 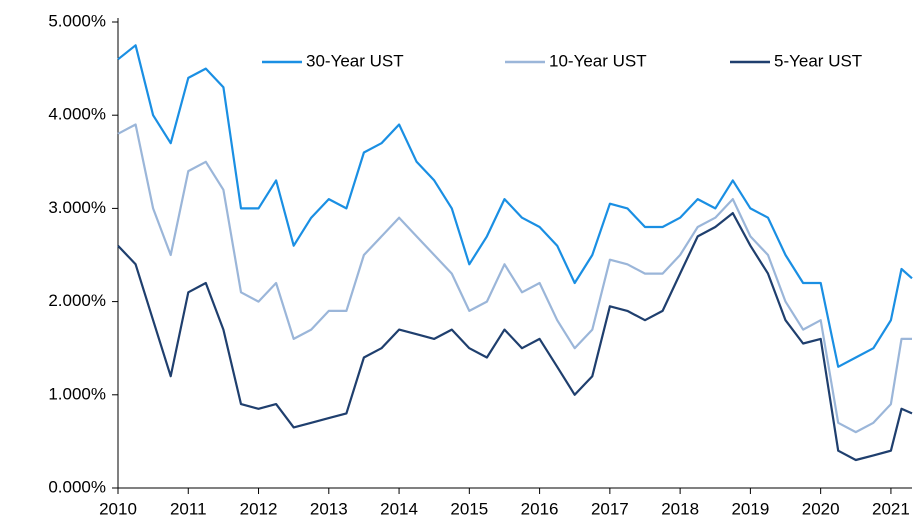 I want to click on y-tick-label: 4.000%, so click(x=77, y=114).